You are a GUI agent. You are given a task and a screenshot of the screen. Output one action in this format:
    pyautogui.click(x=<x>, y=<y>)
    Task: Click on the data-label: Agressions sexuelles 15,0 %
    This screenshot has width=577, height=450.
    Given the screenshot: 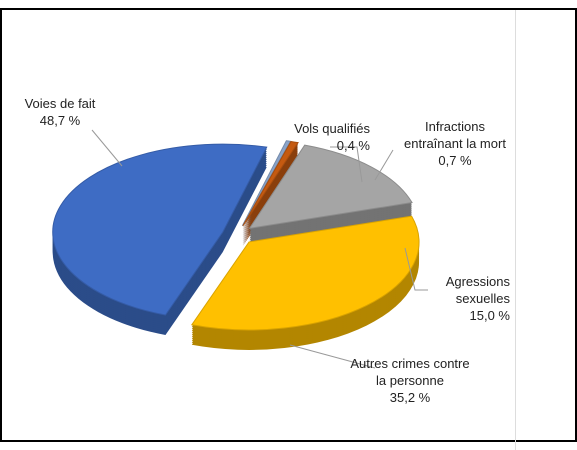 What is the action you would take?
    pyautogui.click(x=460, y=298)
    